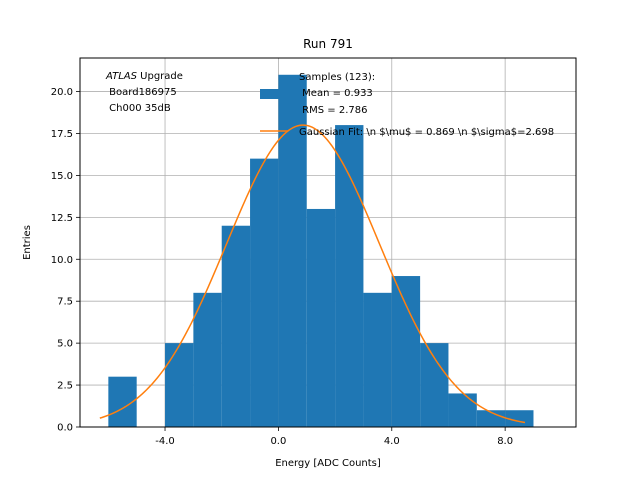 Image resolution: width=640 pixels, height=480 pixels. Describe the element at coordinates (334, 437) in the screenshot. I see `x-axis-ticks: -4.0 0.0 4.0 8.0` at that location.